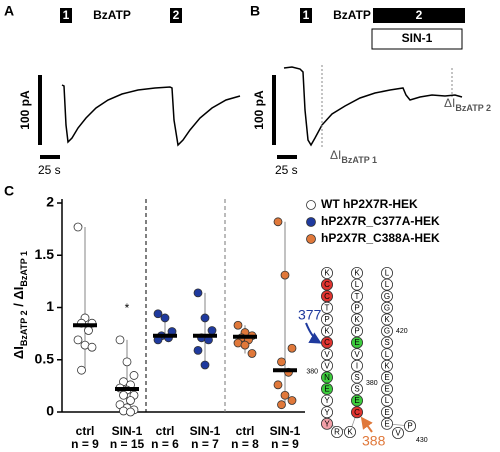 The width and height of the screenshot is (500, 452). I want to click on scale-label: 25 s, so click(49, 170).